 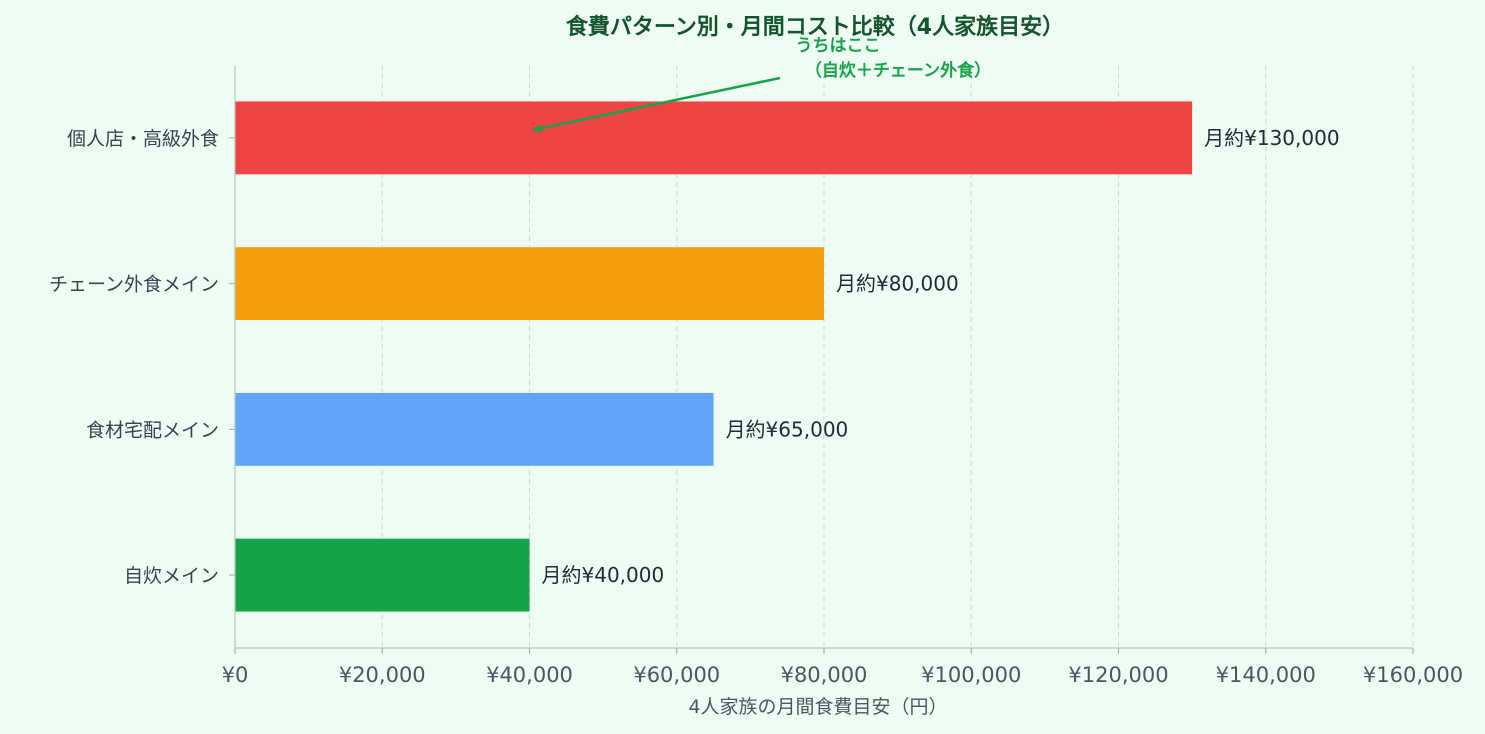 I want to click on data-label: 月約¥65,000, so click(x=787, y=429).